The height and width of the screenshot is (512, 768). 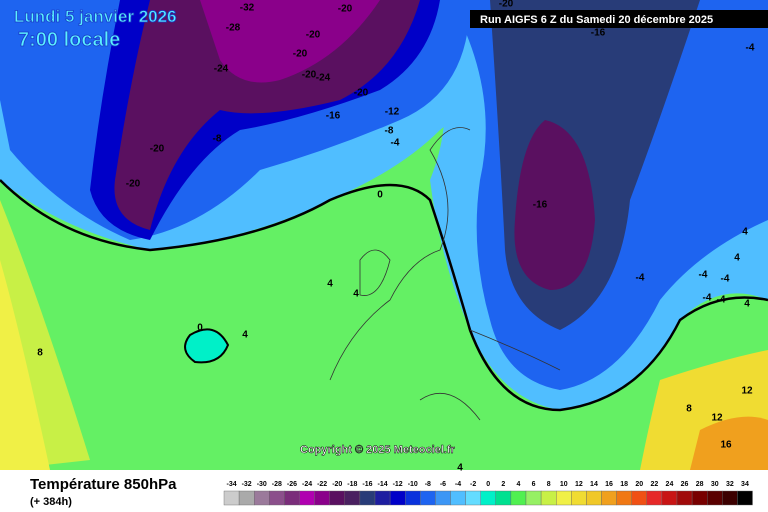 What do you see at coordinates (378, 450) in the screenshot?
I see `copyright: Copyright © 2025 Meteociel.fr` at bounding box center [378, 450].